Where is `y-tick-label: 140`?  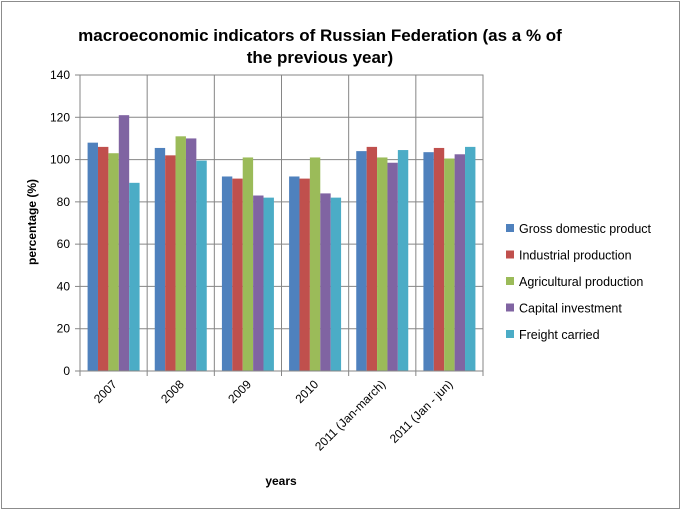
y-tick-label: 140 is located at coordinates (60, 75).